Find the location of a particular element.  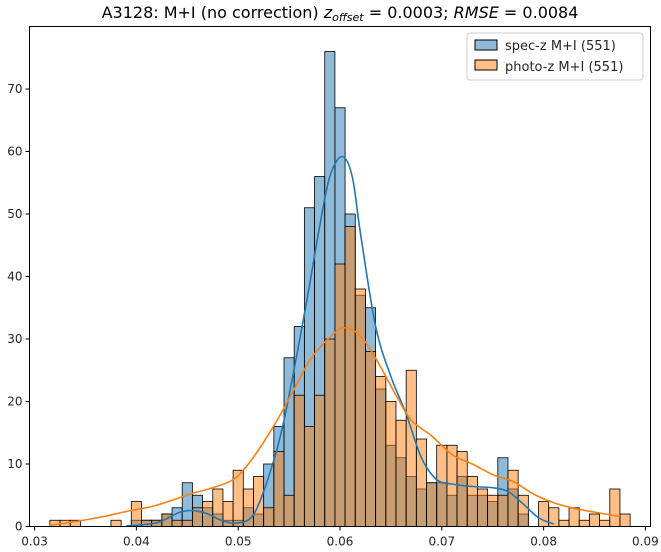

x-tick-label: 0.06 is located at coordinates (340, 542).